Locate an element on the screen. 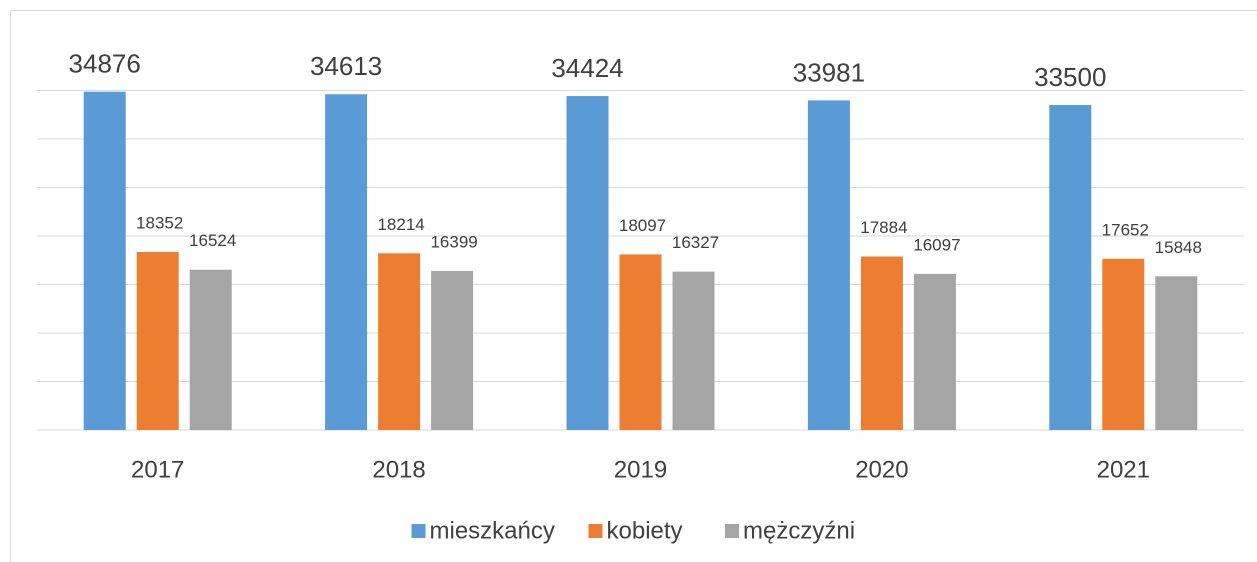  data-label: 16097 is located at coordinates (936, 244).